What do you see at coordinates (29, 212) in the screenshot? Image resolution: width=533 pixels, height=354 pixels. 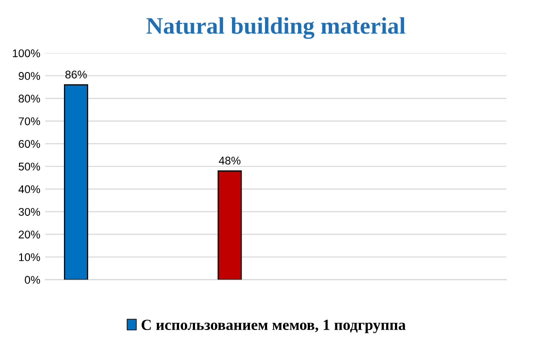 I see `y-tick-label: 30%` at bounding box center [29, 212].